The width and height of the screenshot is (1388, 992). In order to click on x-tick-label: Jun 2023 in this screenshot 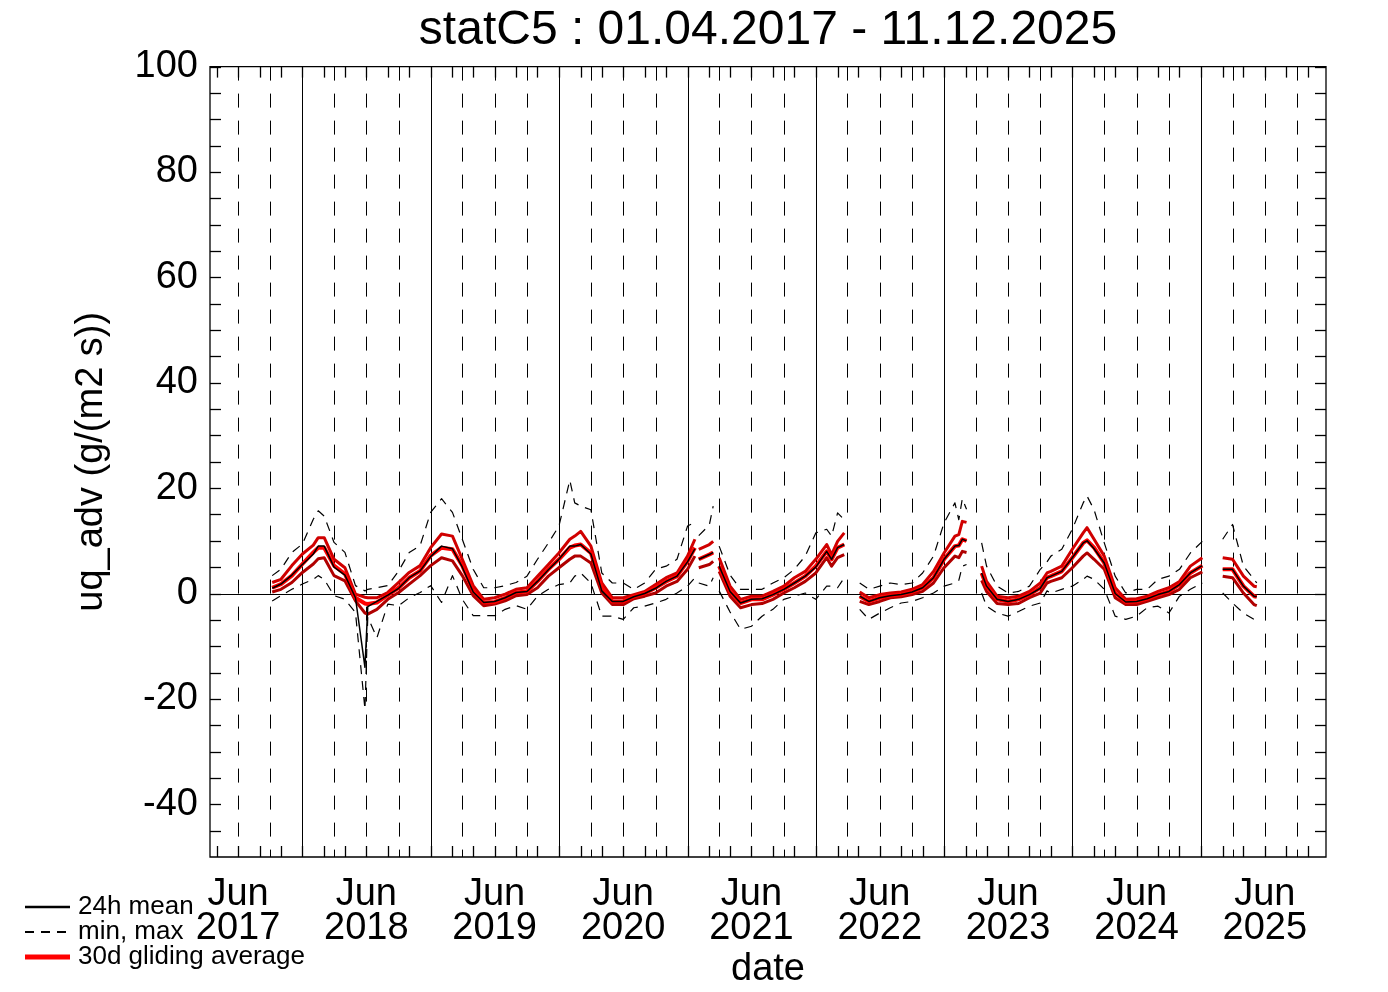, I will do `click(1008, 908)`.